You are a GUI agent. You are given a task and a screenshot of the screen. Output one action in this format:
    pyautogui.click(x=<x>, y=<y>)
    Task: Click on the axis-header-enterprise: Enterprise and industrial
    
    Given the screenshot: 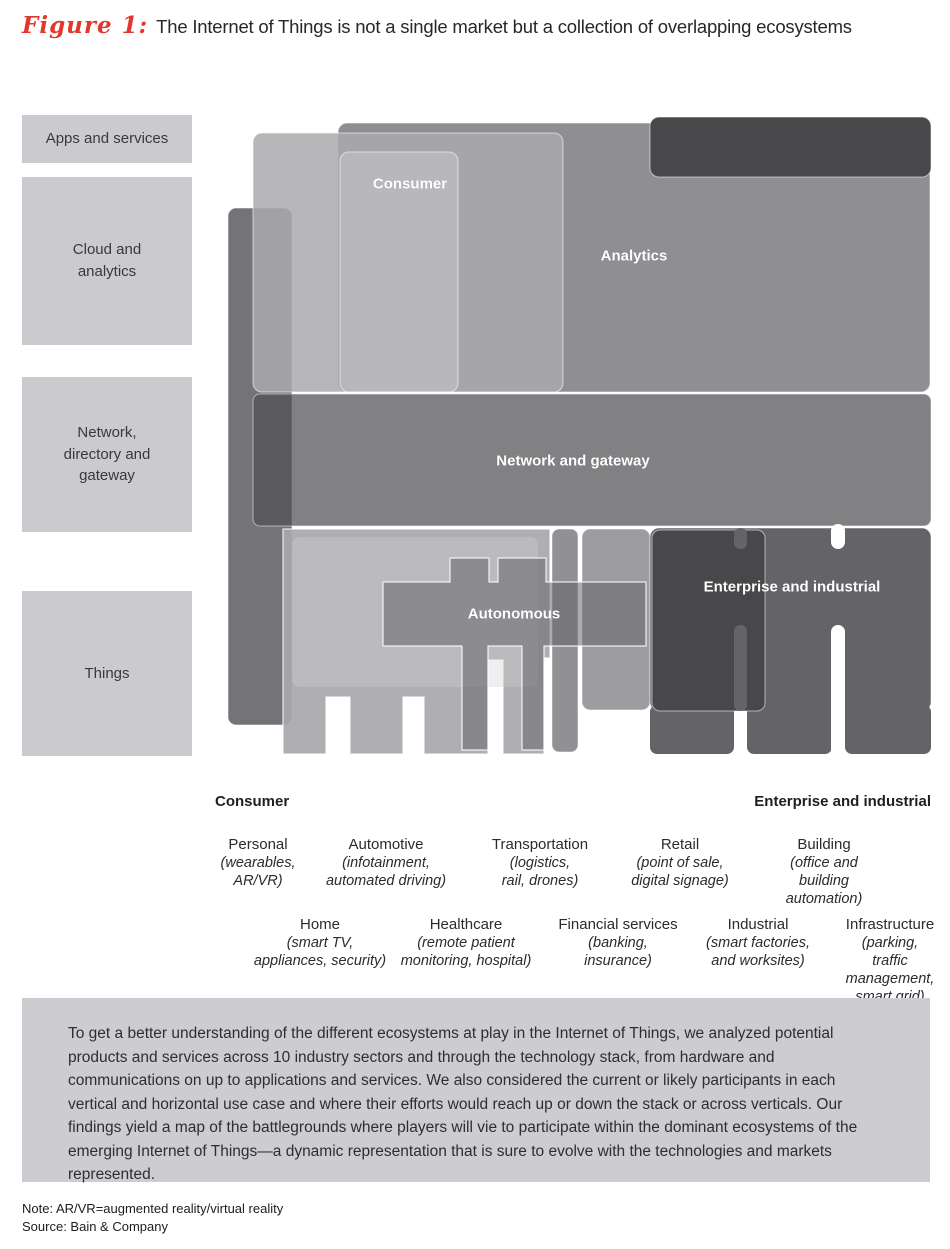 What is the action you would take?
    pyautogui.click(x=842, y=801)
    